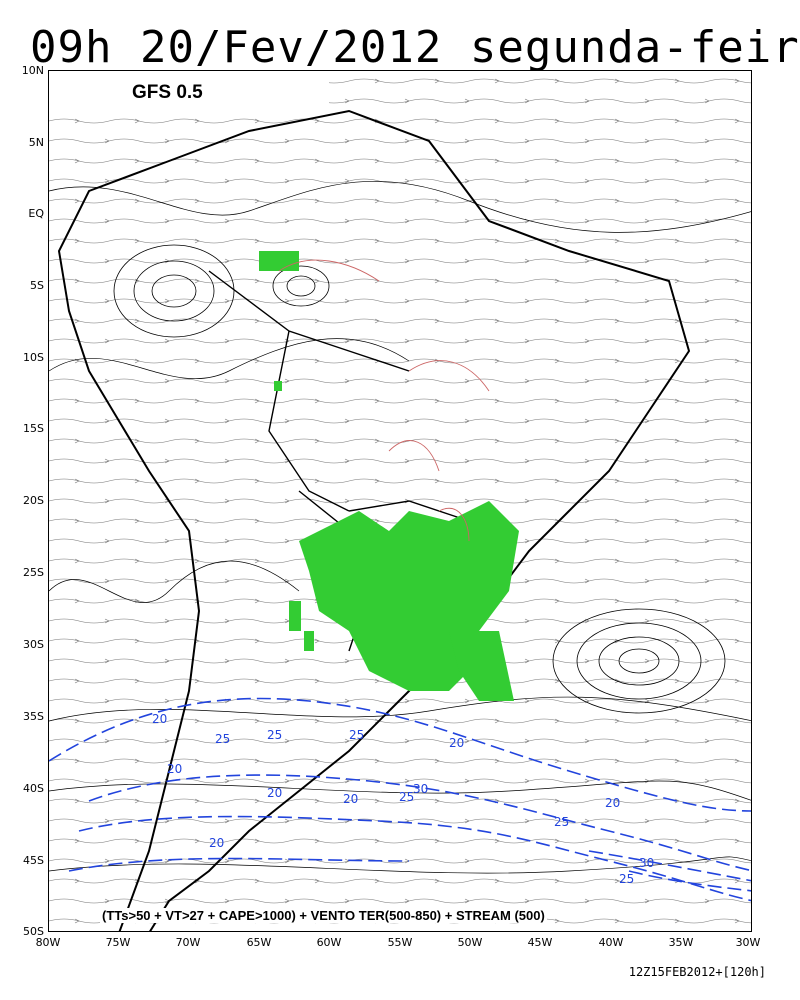  Describe the element at coordinates (639, 661) in the screenshot. I see `vortex-atlantic` at that location.